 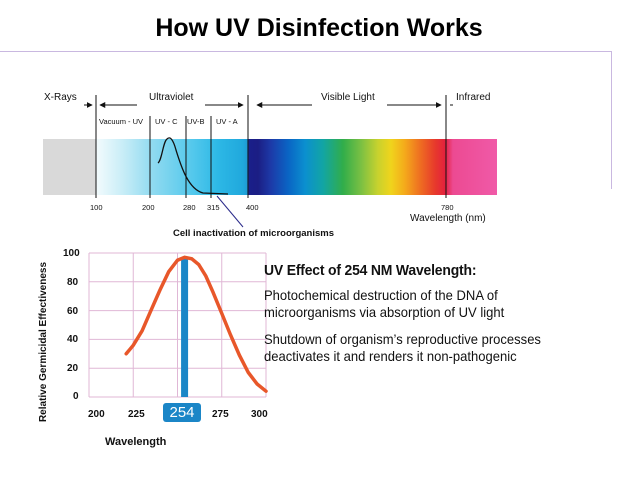 I want to click on y-tick-0: 0, so click(x=76, y=396).